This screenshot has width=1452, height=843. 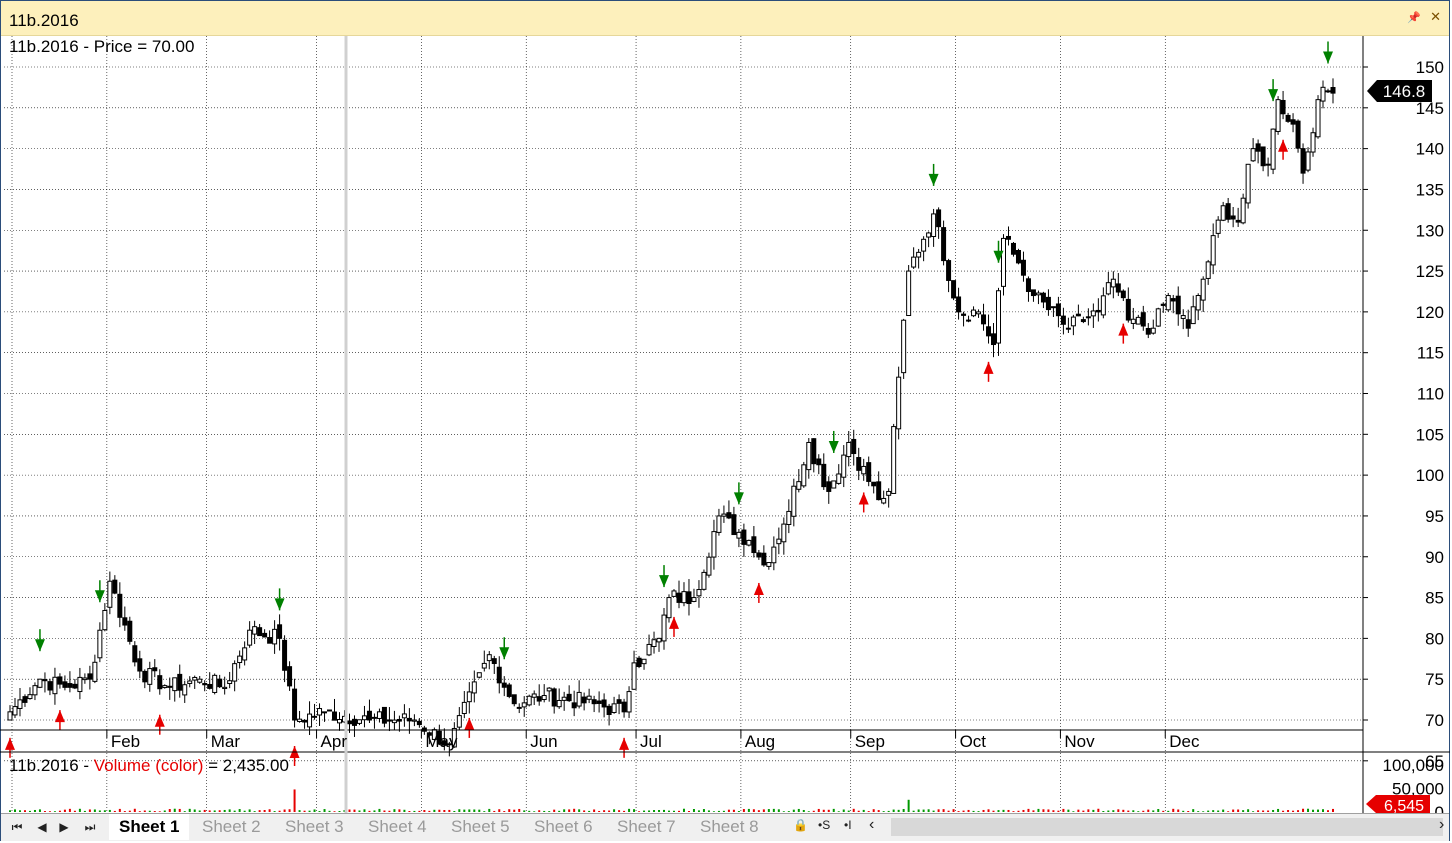 What do you see at coordinates (149, 827) in the screenshot?
I see `tab-sheet-1: Sheet 1` at bounding box center [149, 827].